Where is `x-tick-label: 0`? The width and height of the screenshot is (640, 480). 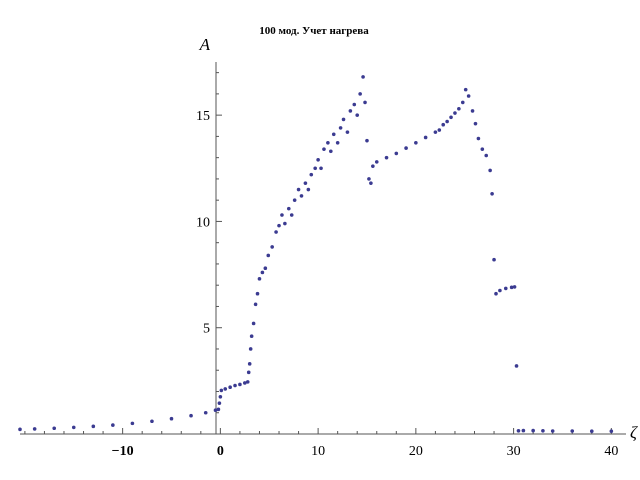 x-tick-label: 0 is located at coordinates (220, 451).